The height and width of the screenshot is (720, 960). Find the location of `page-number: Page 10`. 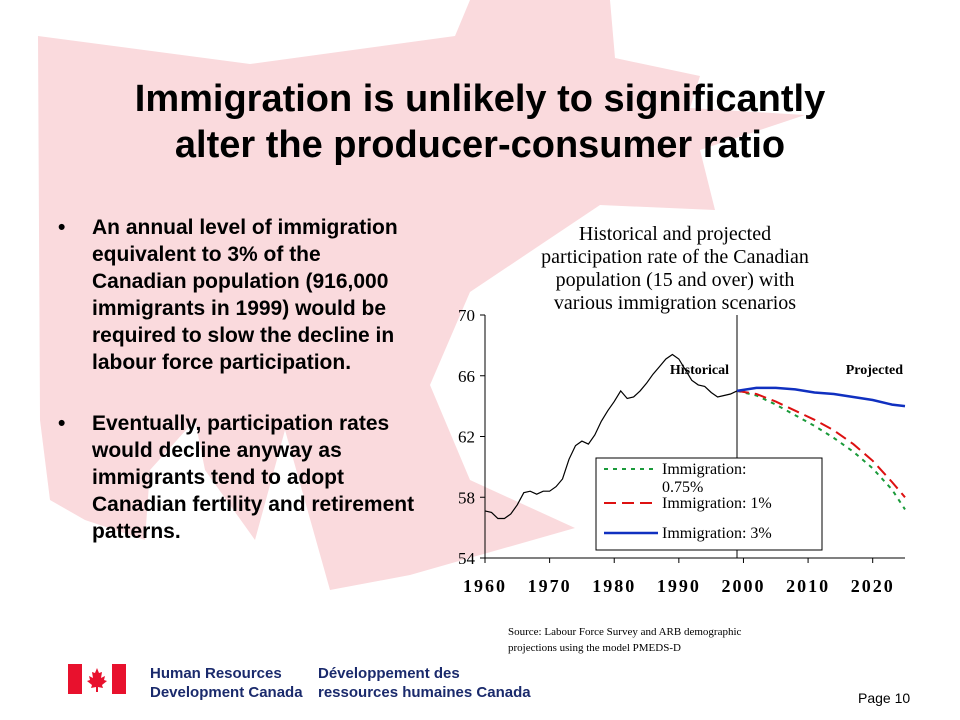

page-number: Page 10 is located at coordinates (884, 698).